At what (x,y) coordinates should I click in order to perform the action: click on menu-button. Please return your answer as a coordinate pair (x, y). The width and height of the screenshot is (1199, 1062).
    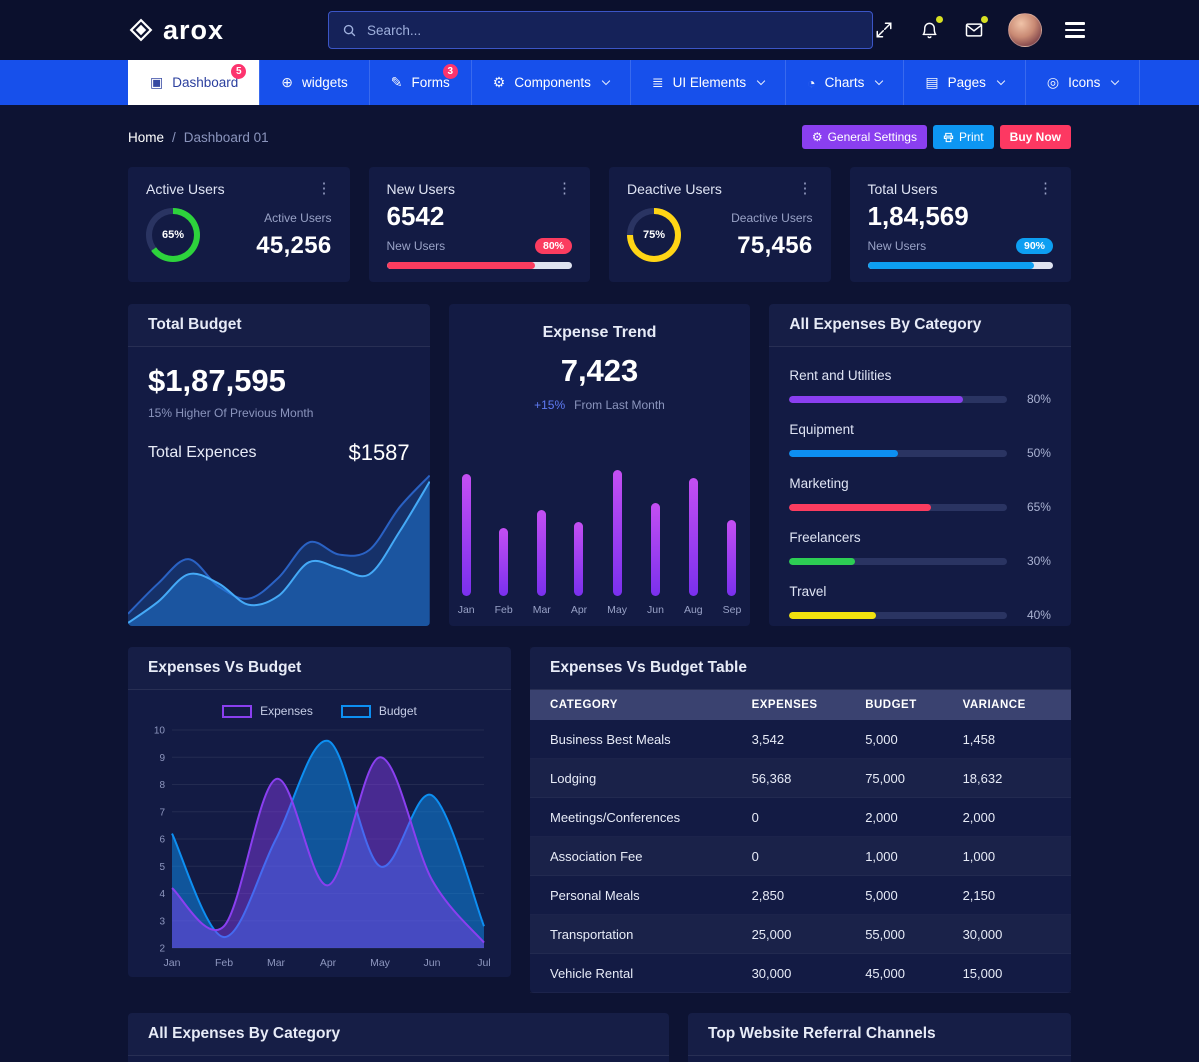
    Looking at the image, I should click on (1075, 30).